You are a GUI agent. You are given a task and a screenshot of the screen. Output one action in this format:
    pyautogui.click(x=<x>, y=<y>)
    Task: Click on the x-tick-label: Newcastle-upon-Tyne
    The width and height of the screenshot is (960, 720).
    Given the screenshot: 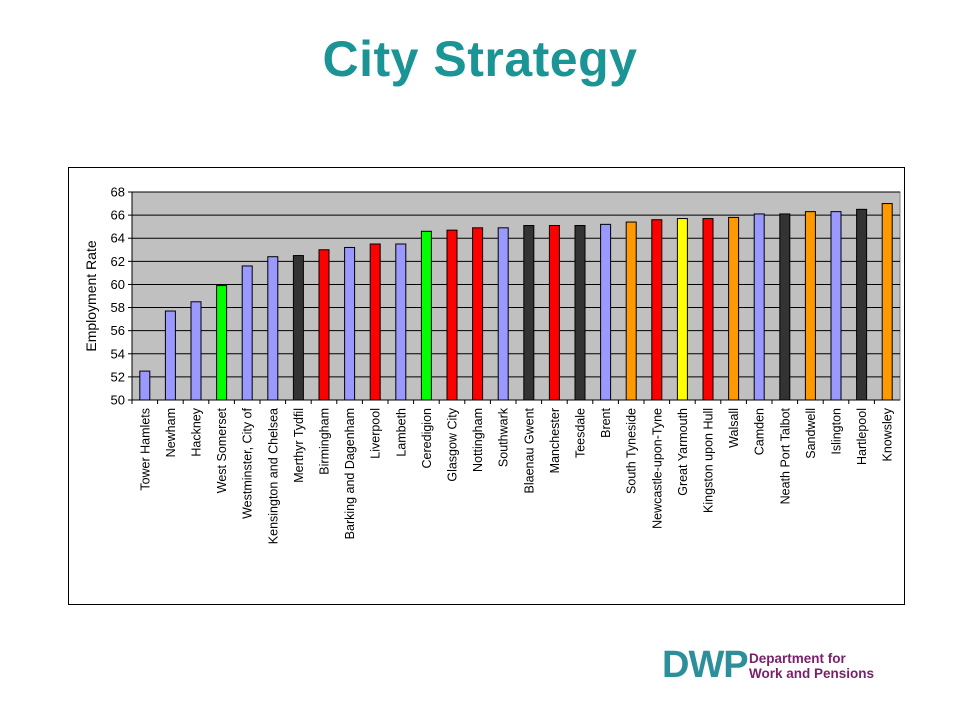 What is the action you would take?
    pyautogui.click(x=657, y=468)
    